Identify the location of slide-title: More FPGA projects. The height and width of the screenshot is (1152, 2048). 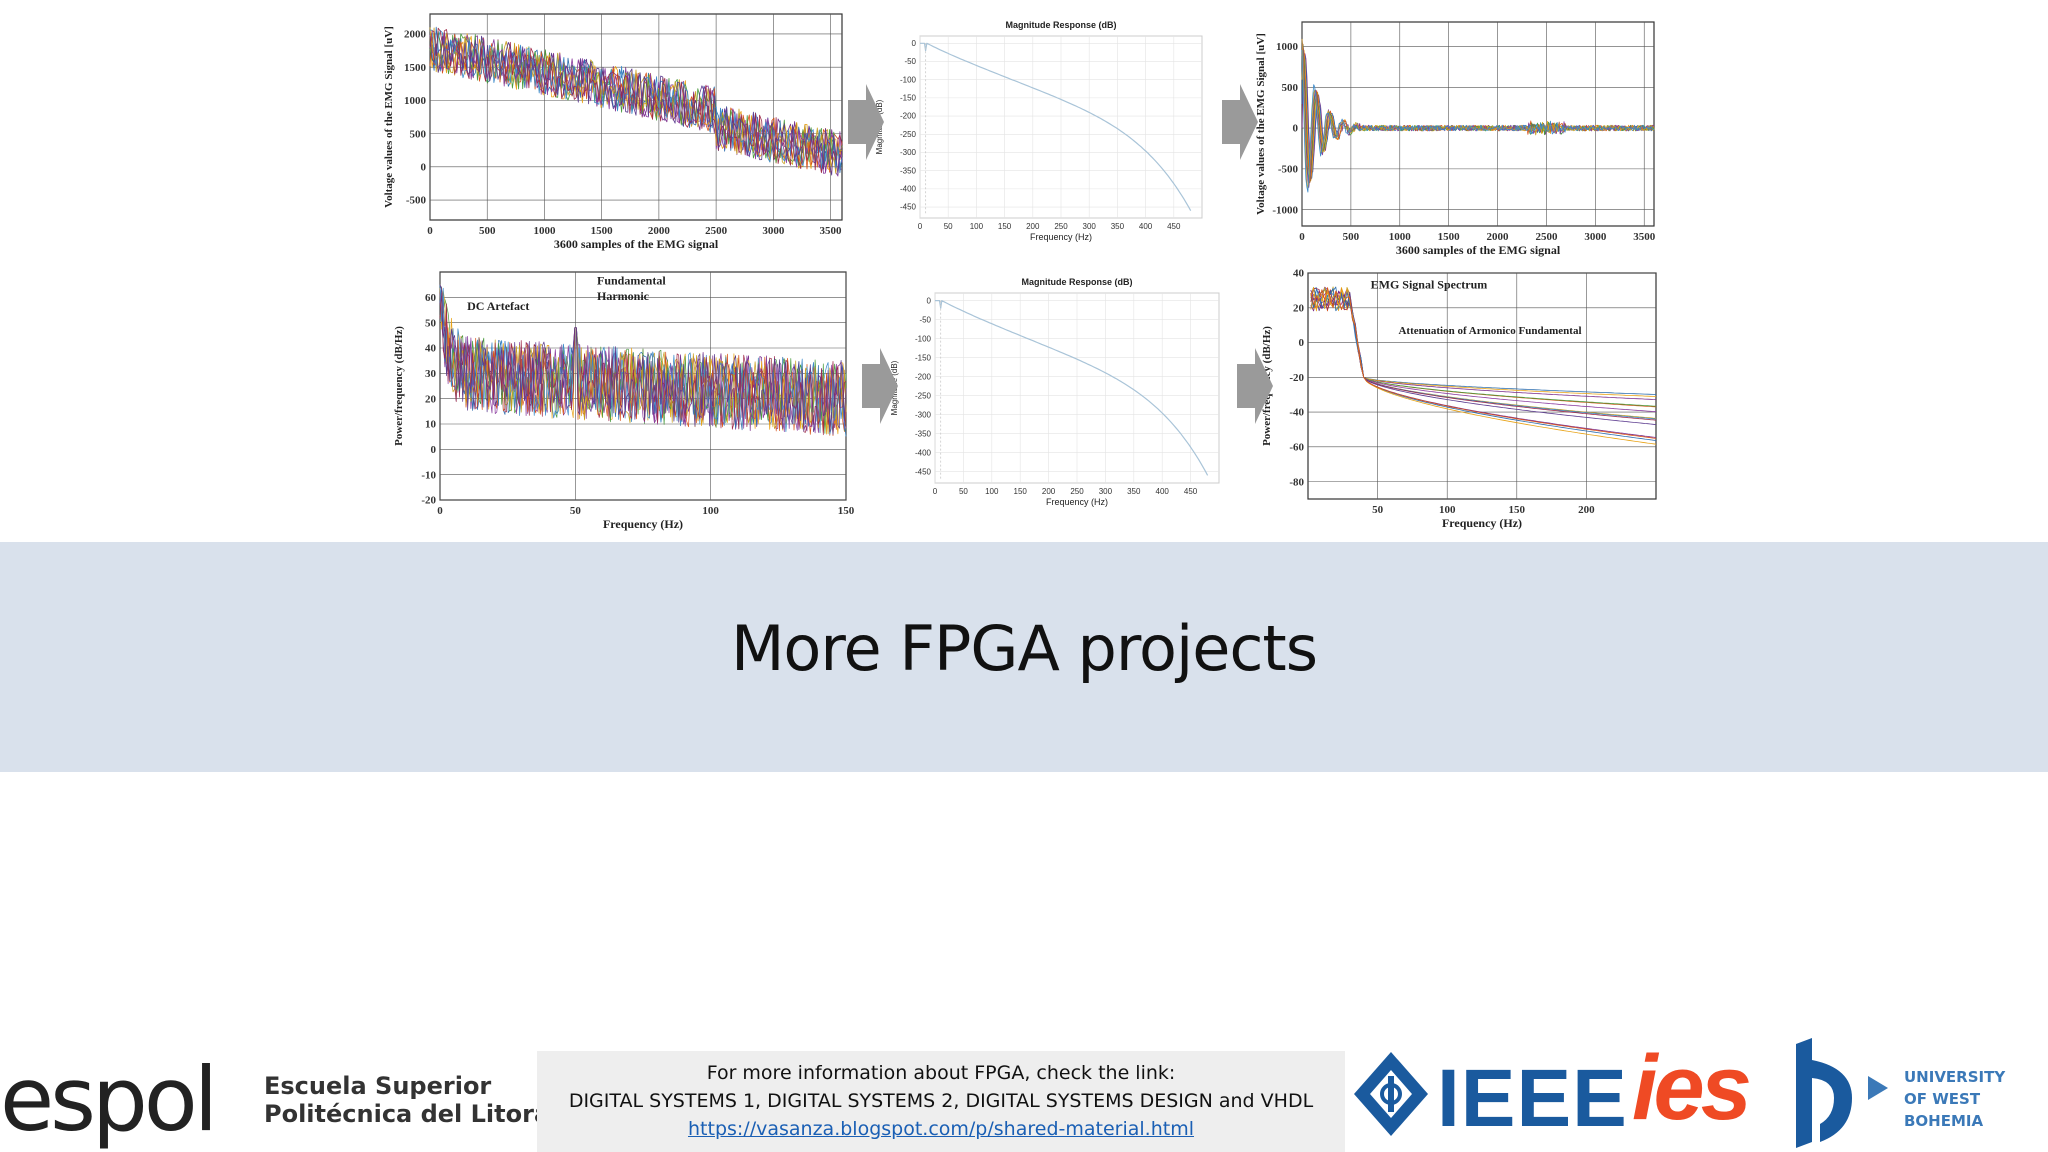
(1024, 648).